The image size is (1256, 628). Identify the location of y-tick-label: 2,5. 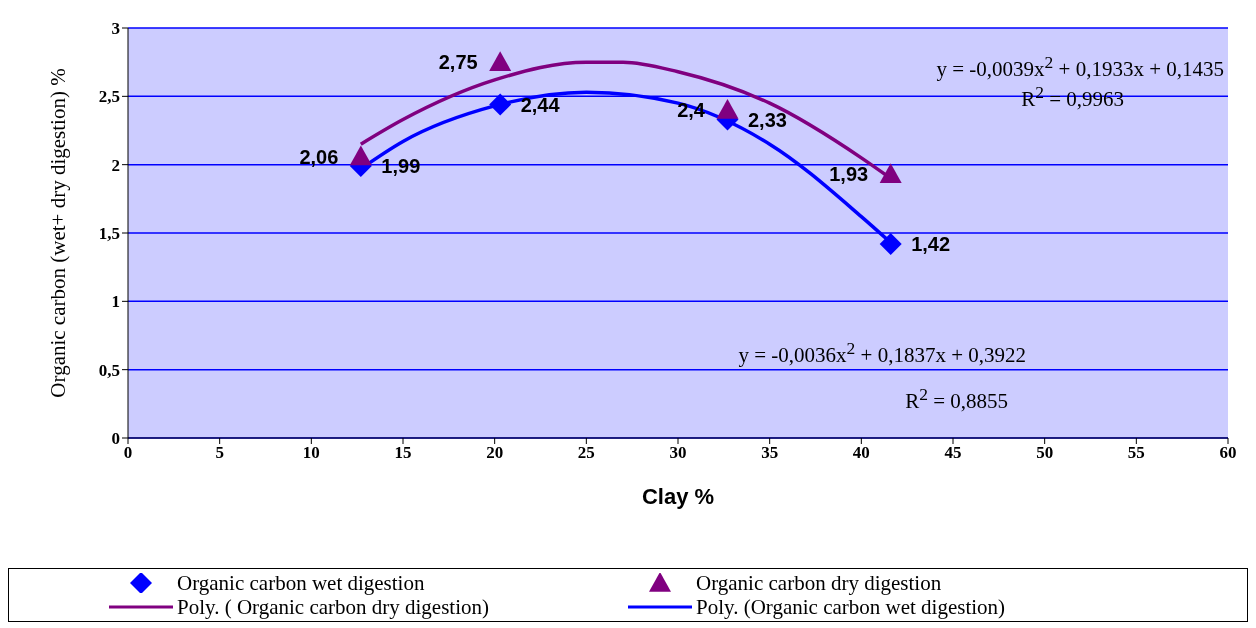
(109, 97).